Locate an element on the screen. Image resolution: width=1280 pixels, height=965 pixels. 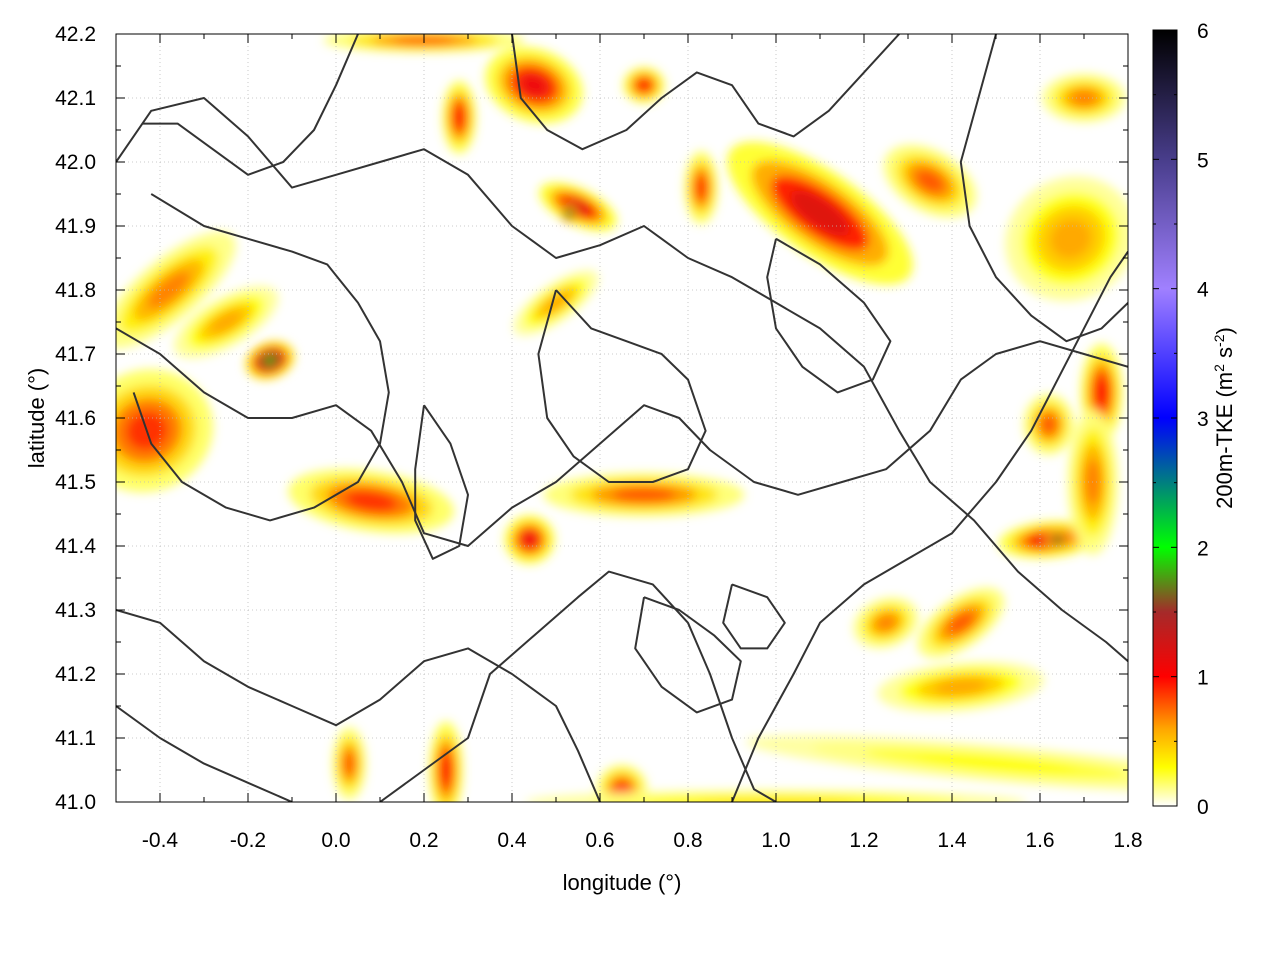
x-tick-label: 0.2 is located at coordinates (423, 840).